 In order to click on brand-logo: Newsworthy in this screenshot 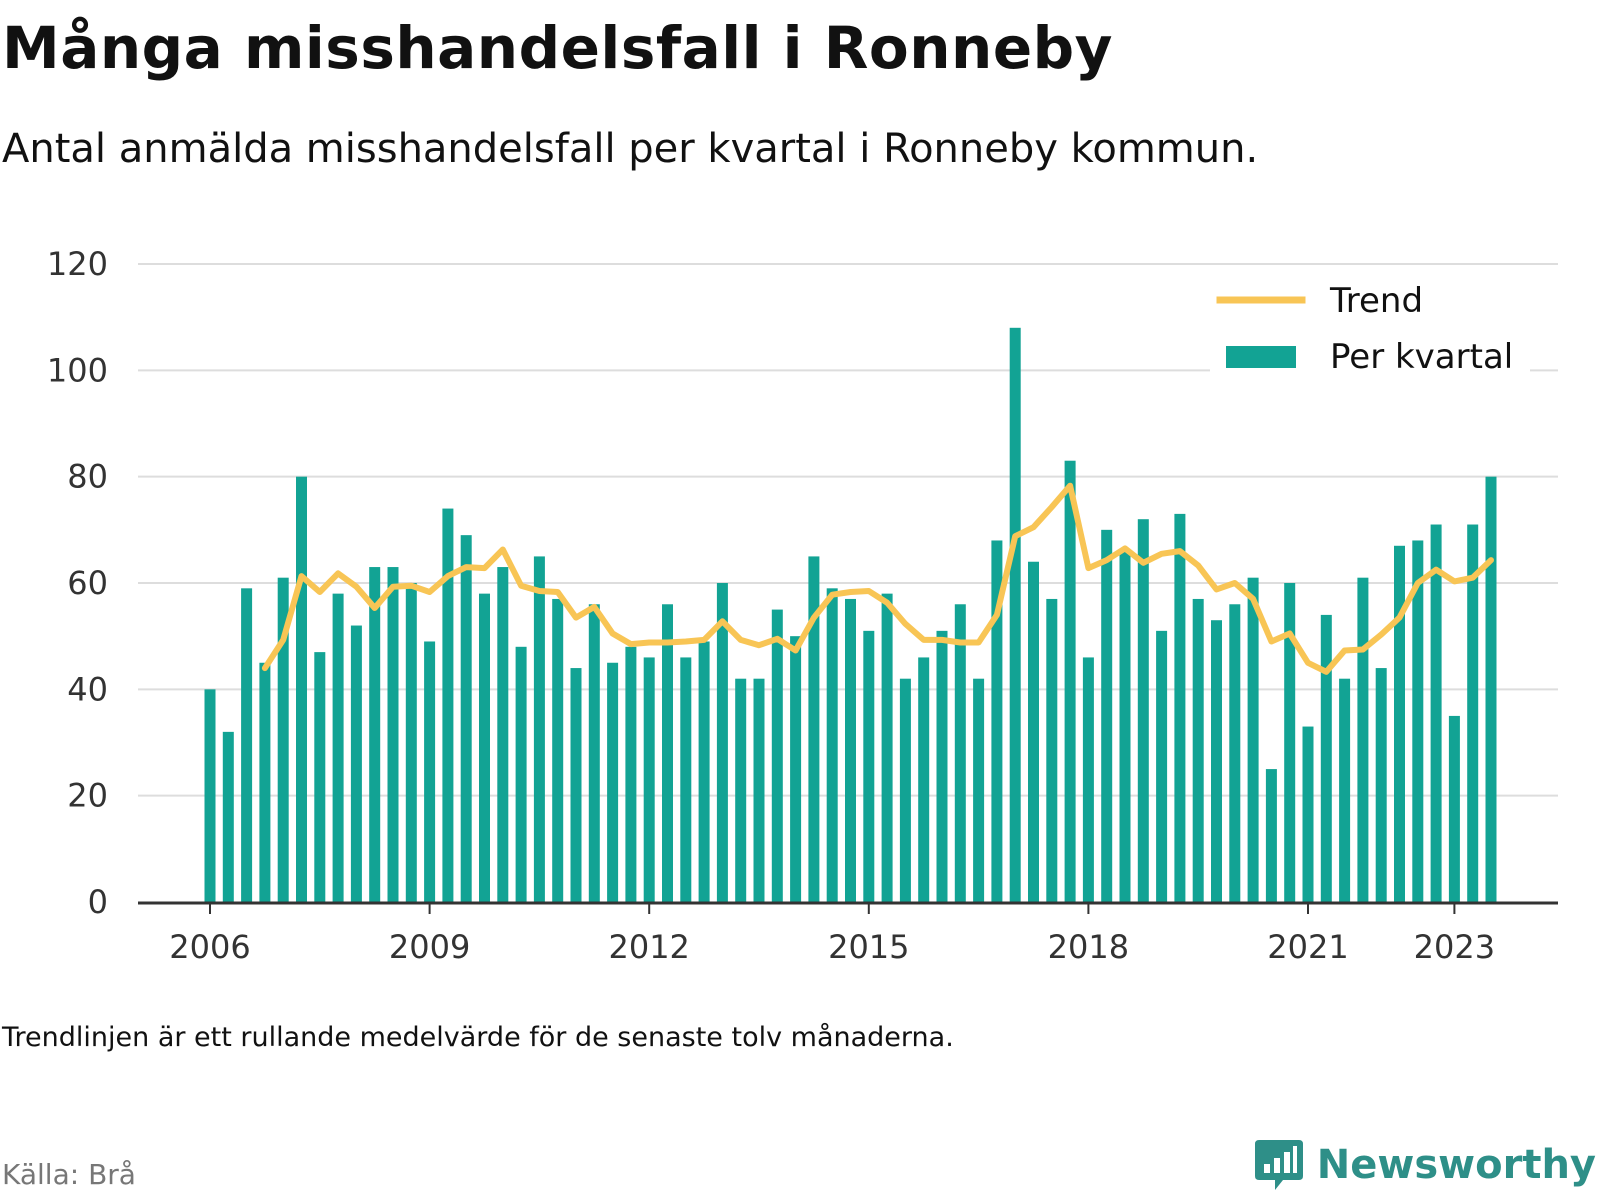, I will do `click(1424, 1165)`.